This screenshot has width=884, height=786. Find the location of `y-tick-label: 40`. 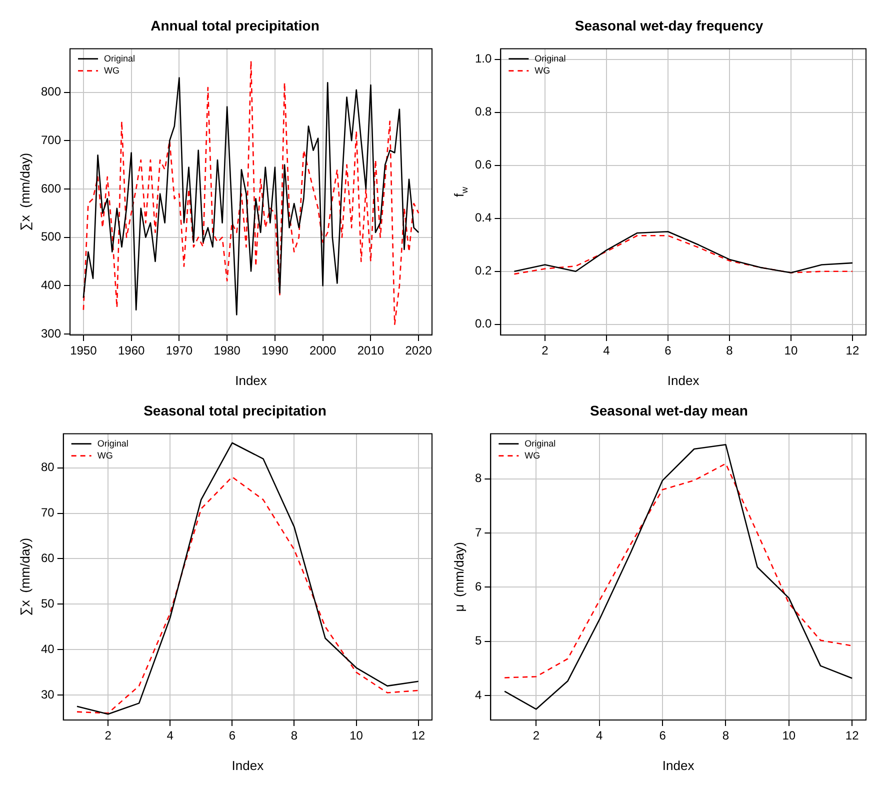

y-tick-label: 40 is located at coordinates (47, 649).